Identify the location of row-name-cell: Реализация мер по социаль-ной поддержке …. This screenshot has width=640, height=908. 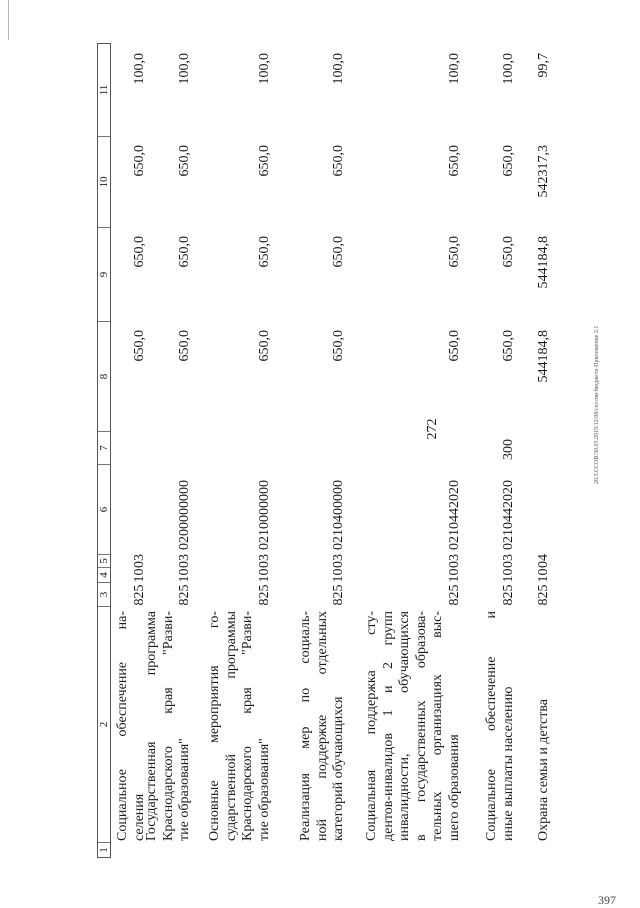
(323, 725).